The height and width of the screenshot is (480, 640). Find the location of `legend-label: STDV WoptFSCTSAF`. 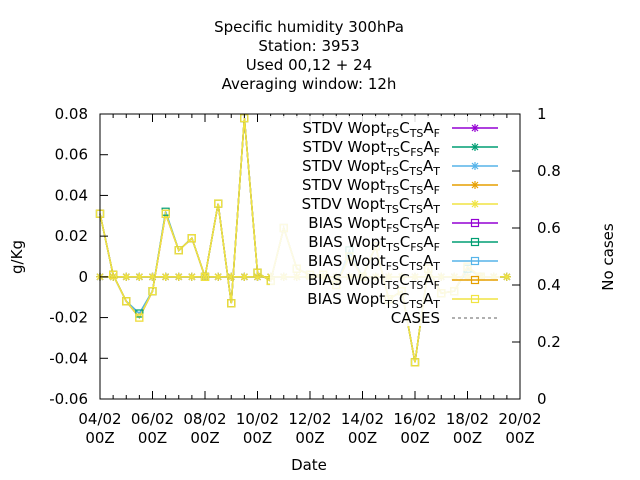

legend-label: STDV WoptFSCTSAF is located at coordinates (371, 129).